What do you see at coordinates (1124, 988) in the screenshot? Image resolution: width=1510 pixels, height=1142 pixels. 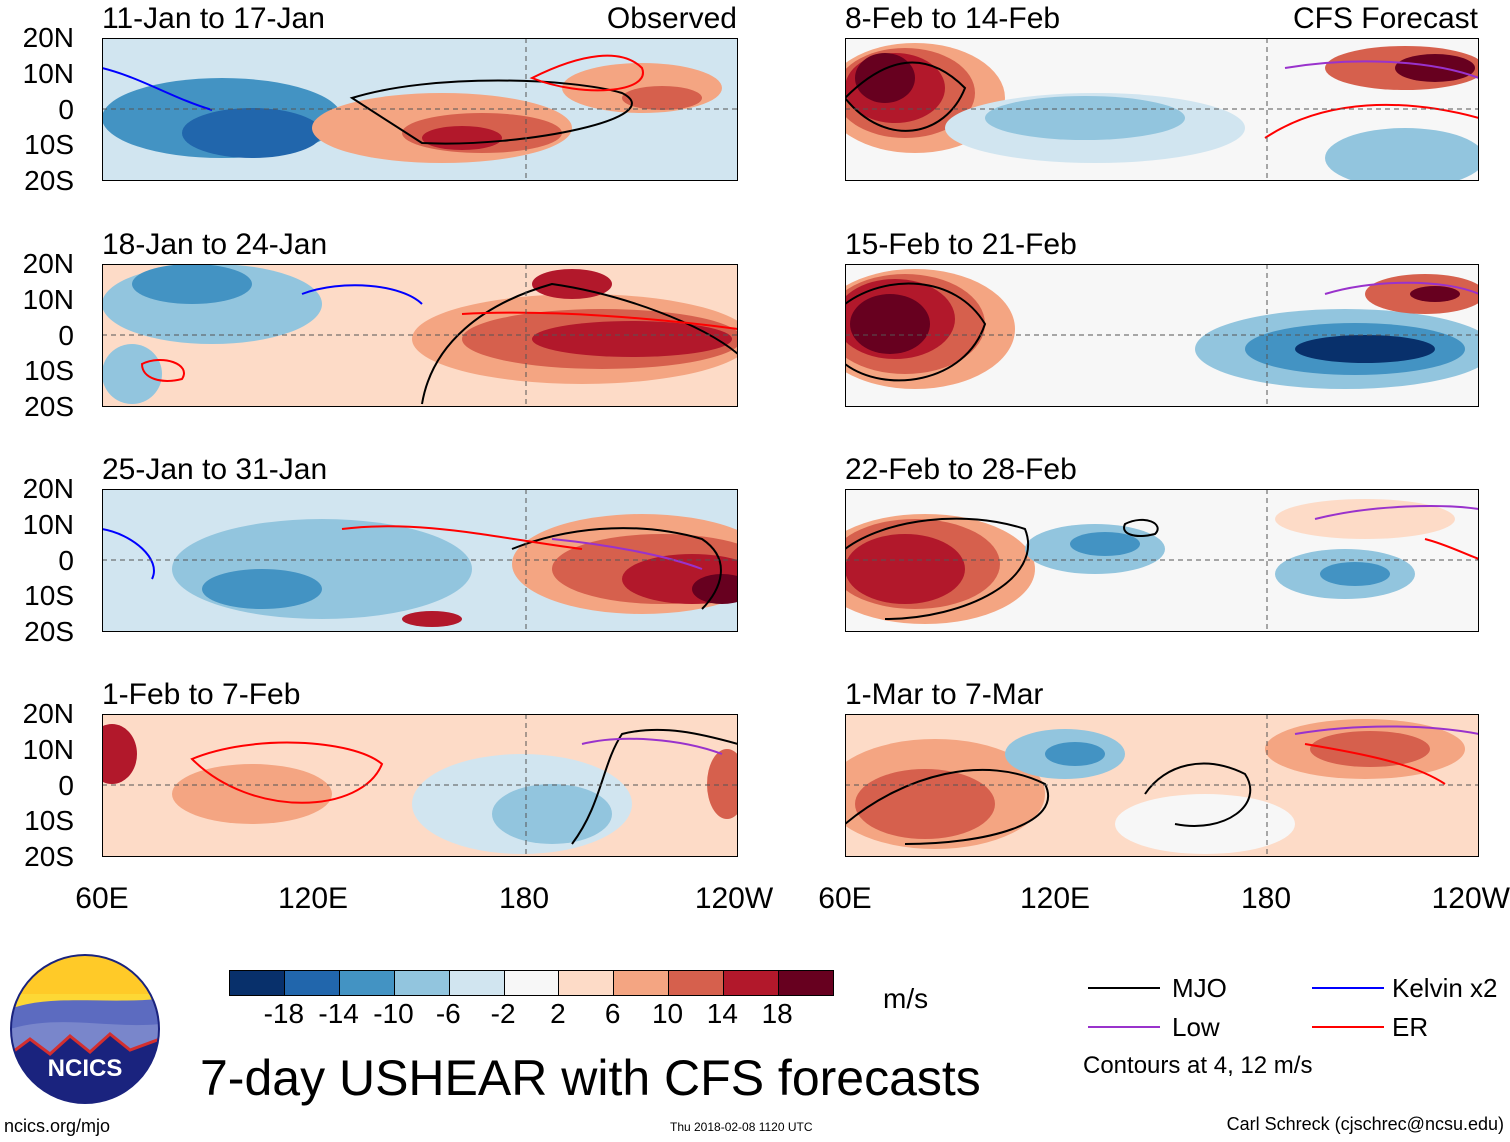 I see `legend-line-mjo` at bounding box center [1124, 988].